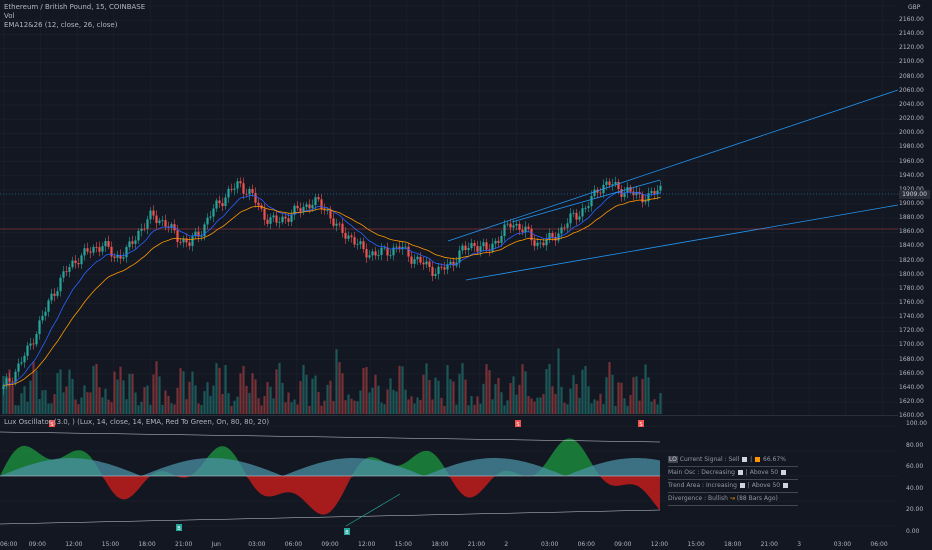  I want to click on price-tick-label: 2040.00, so click(911, 104).